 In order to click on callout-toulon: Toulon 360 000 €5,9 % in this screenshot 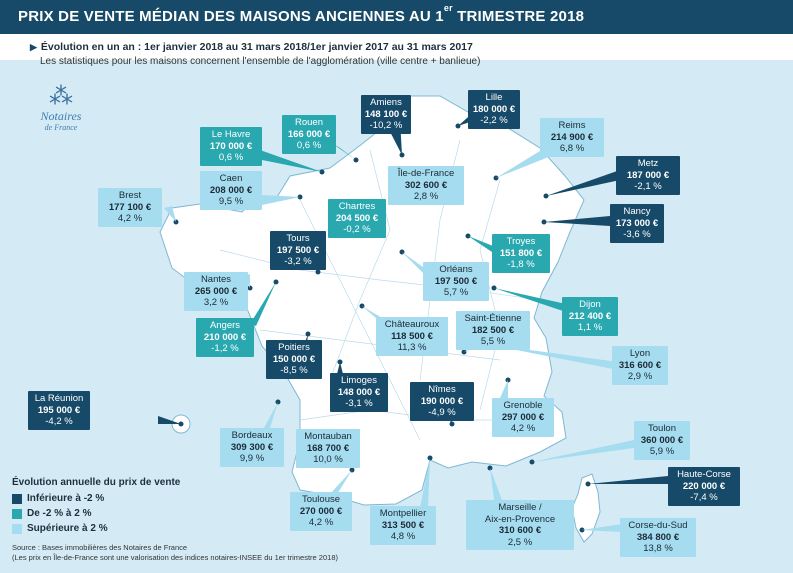, I will do `click(662, 440)`.